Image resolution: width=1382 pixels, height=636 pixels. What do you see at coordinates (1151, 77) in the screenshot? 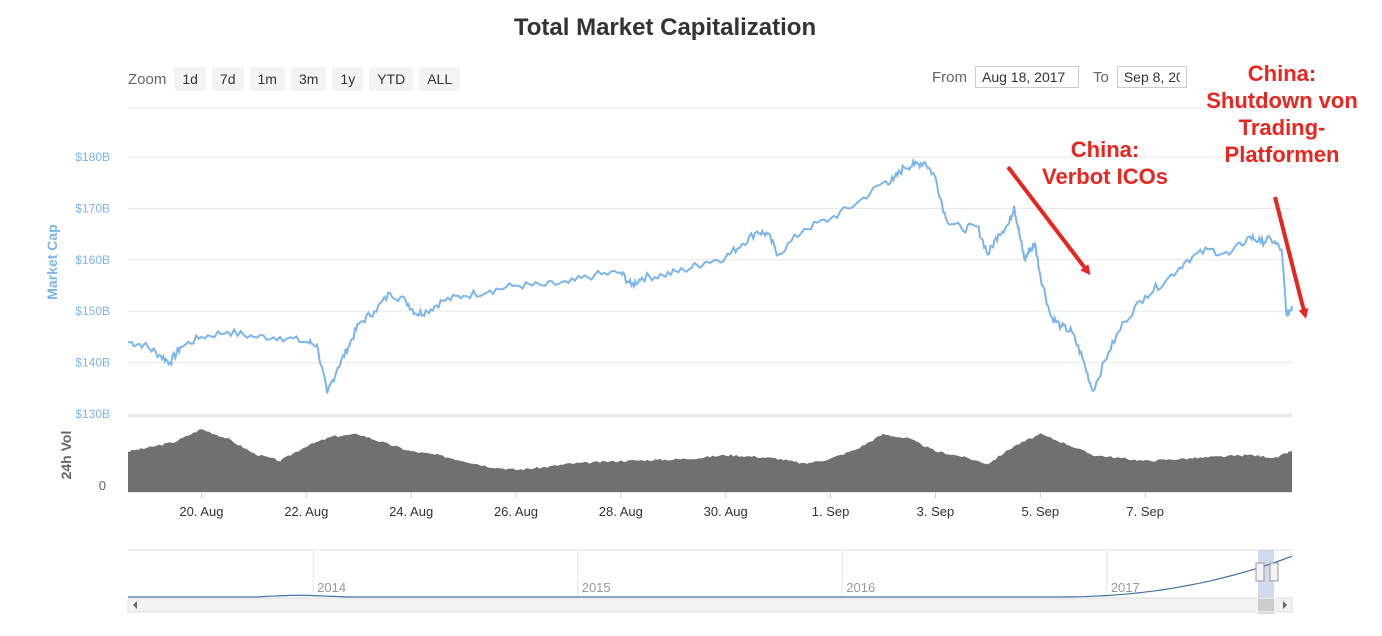
I see `to-date-input` at bounding box center [1151, 77].